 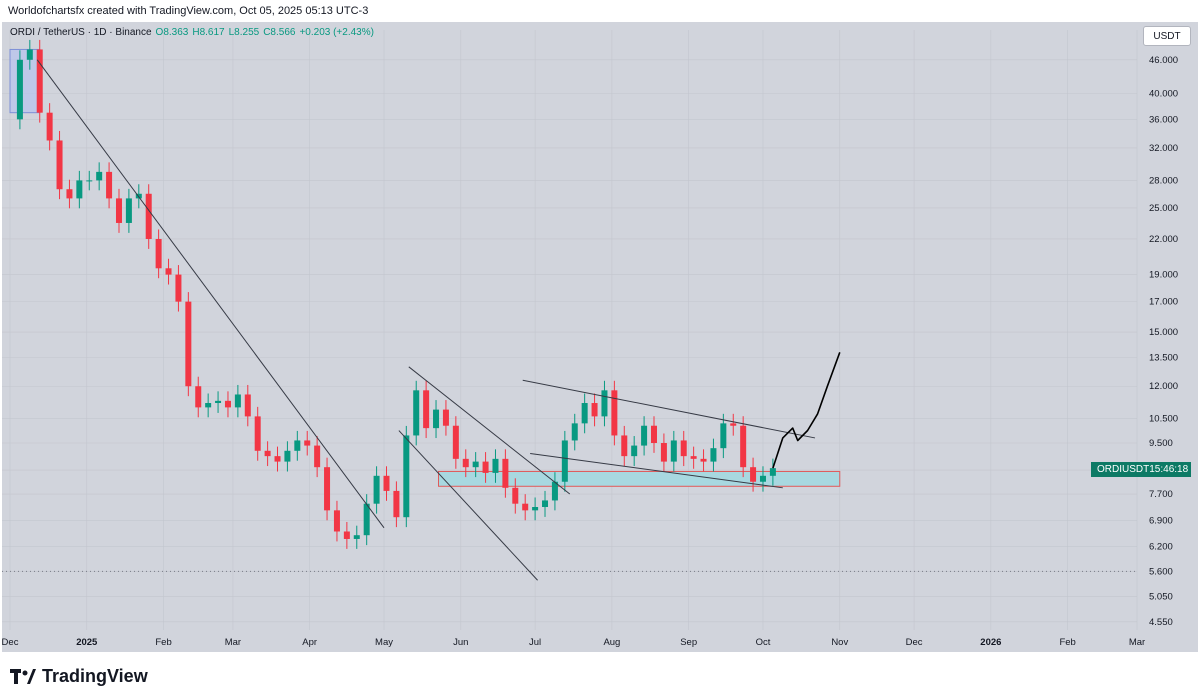 I want to click on y-tick-label: 6.200, so click(x=1161, y=547).